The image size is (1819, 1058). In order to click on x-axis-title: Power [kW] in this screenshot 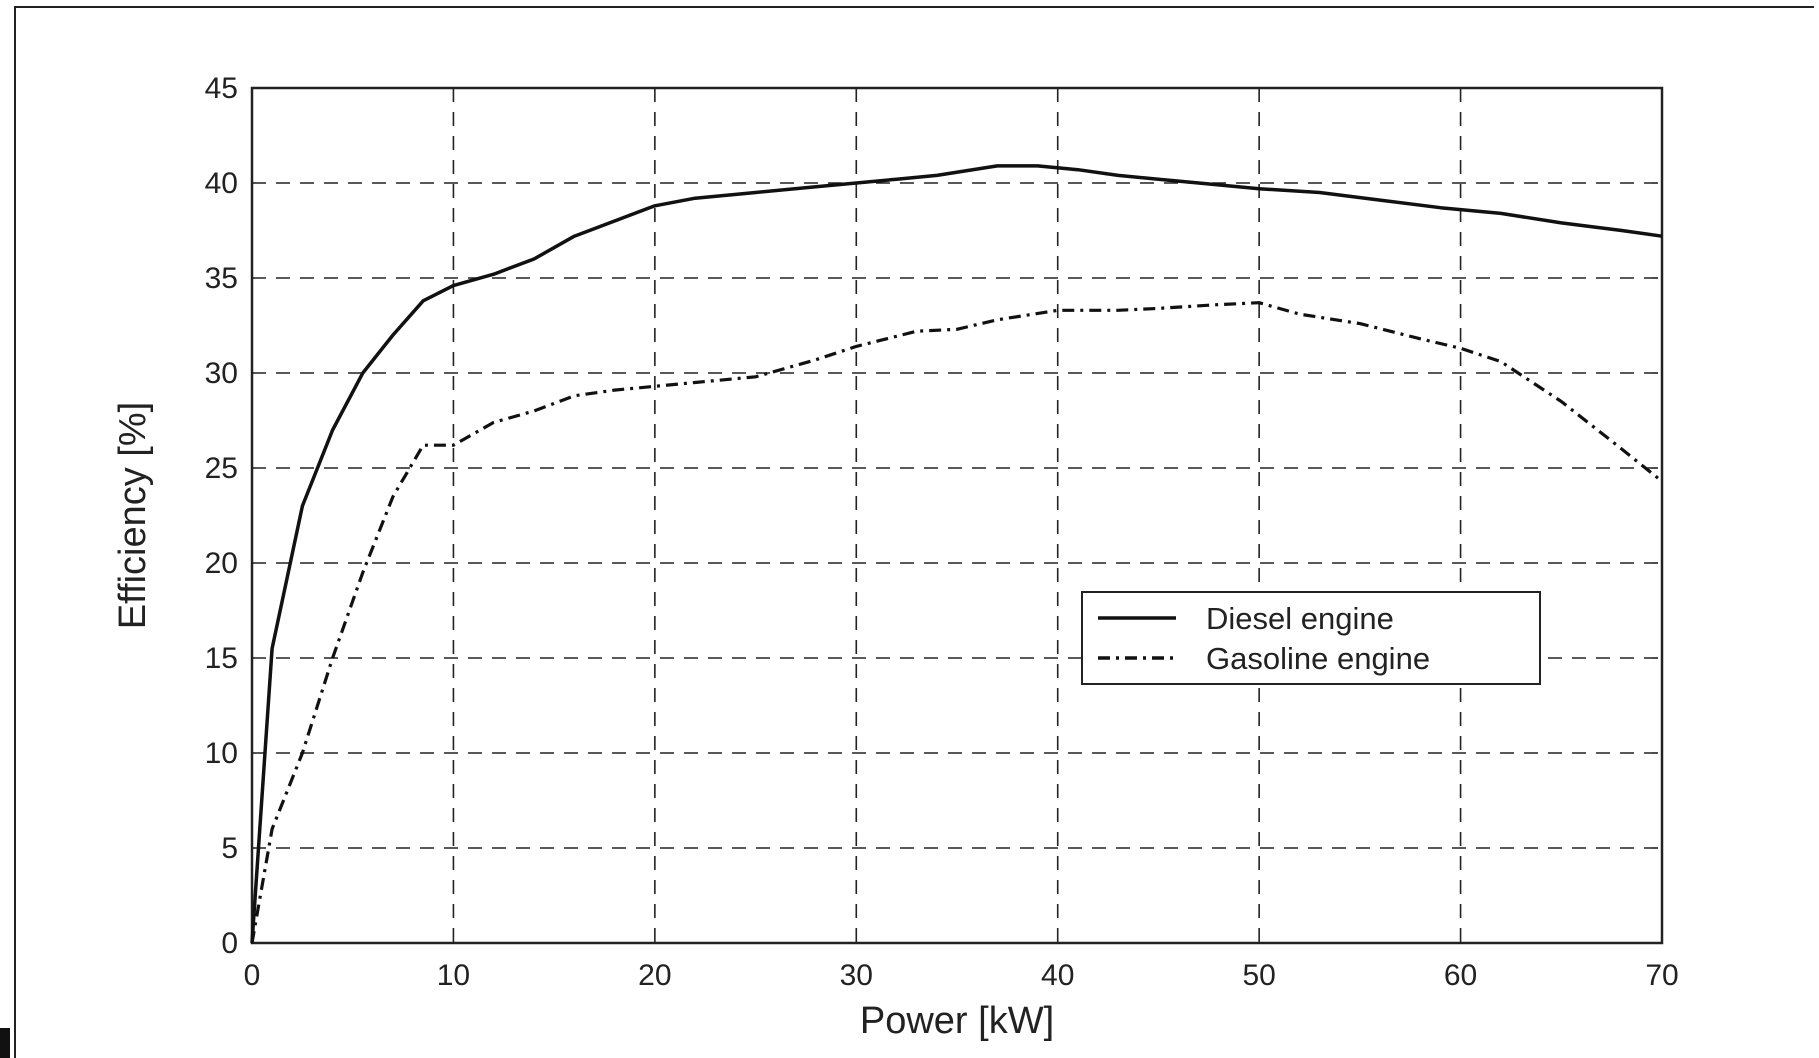, I will do `click(957, 1021)`.